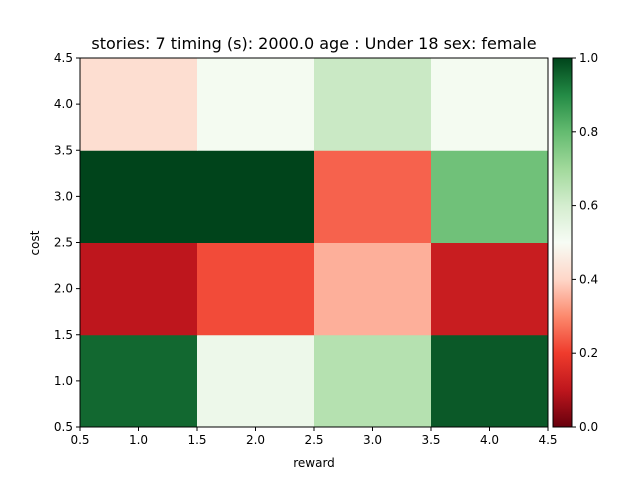  I want to click on colorbar-tick-label: 0.0, so click(588, 427).